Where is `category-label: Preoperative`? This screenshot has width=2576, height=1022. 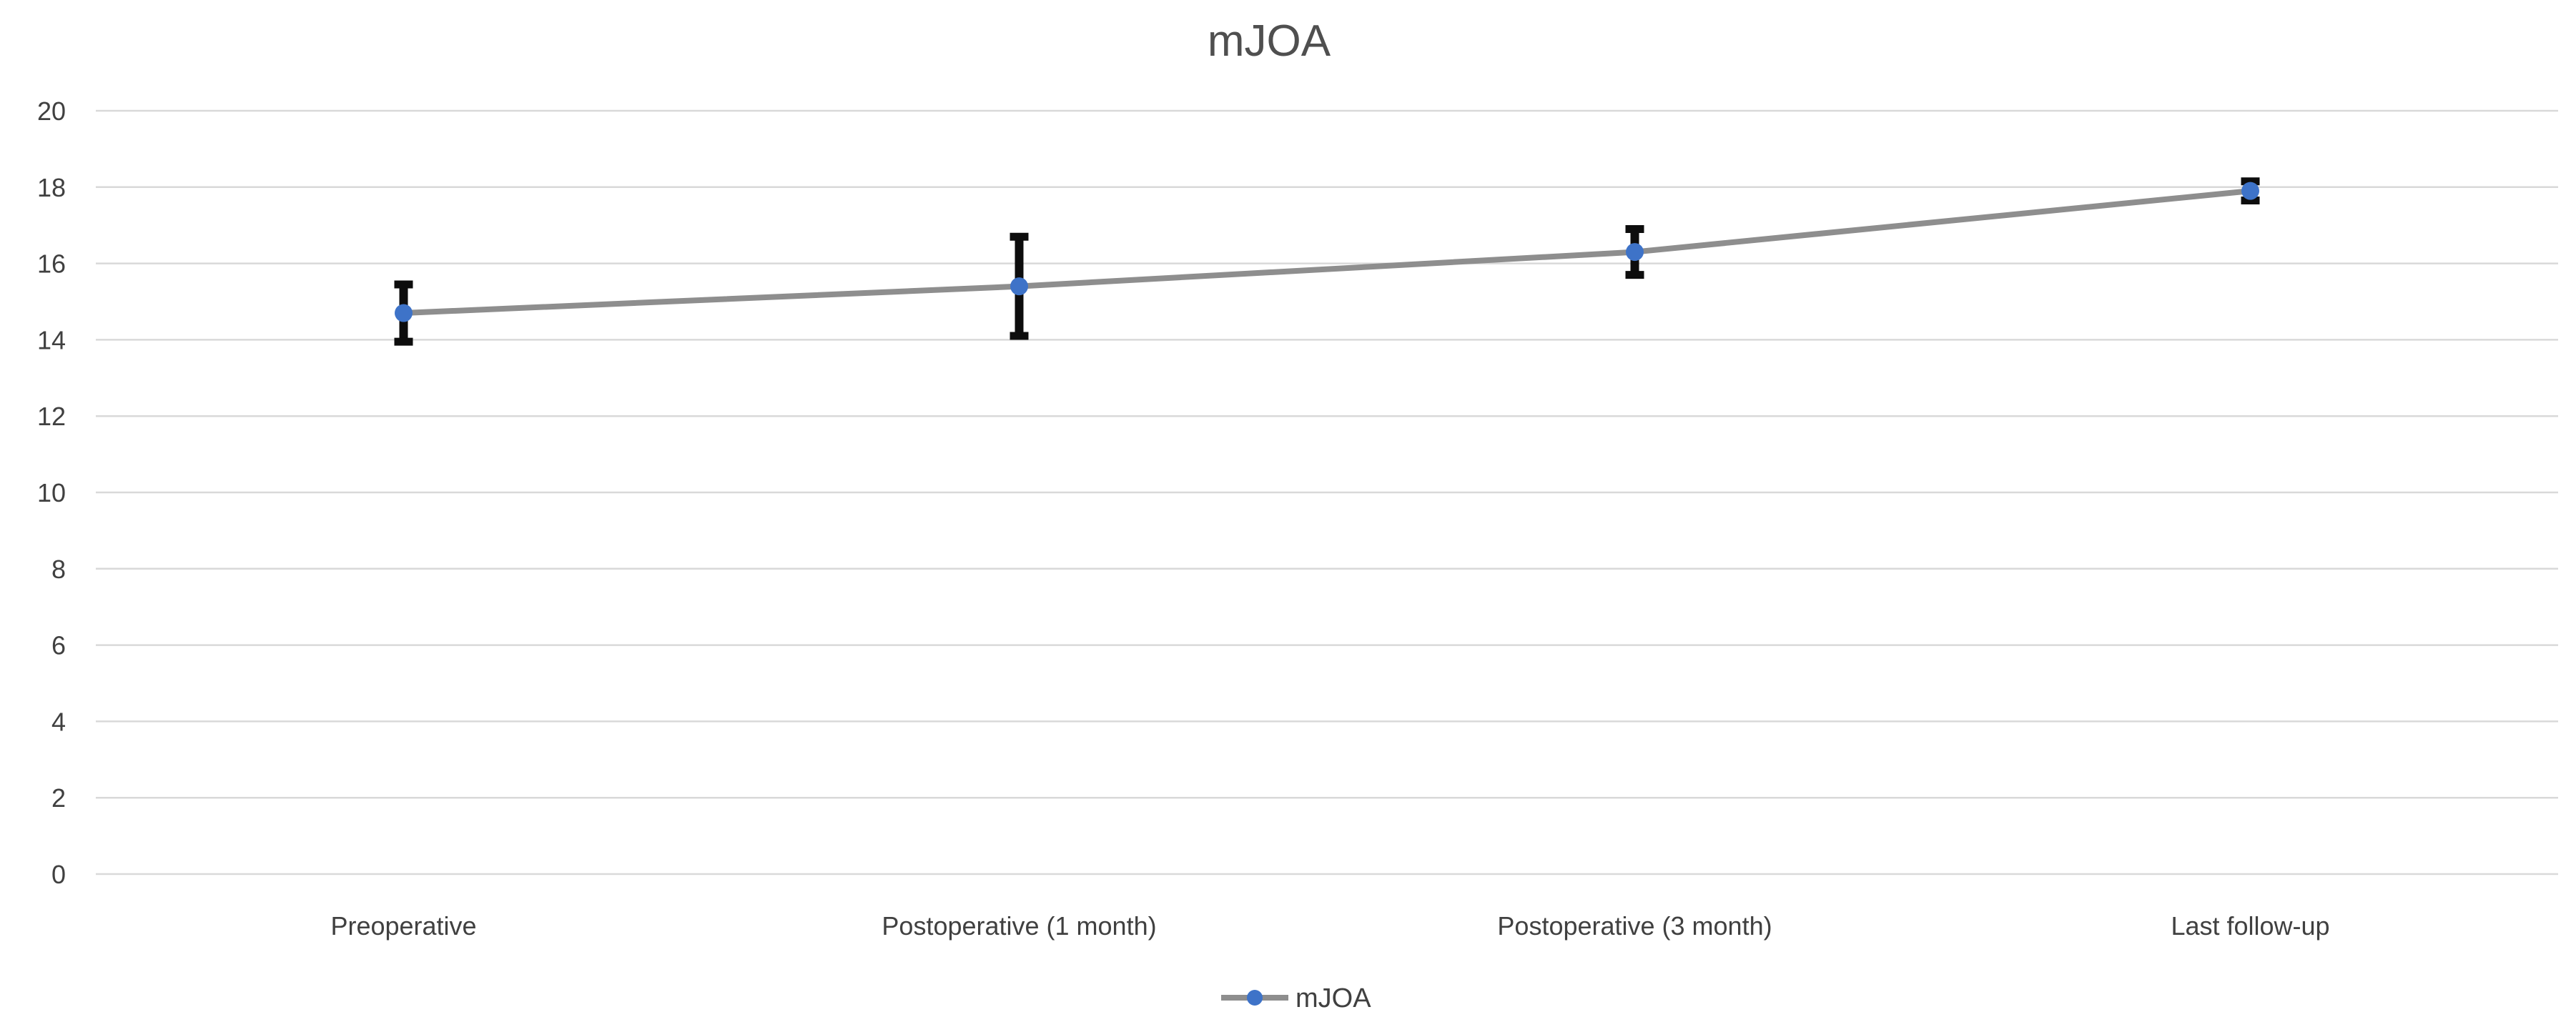
category-label: Preoperative is located at coordinates (403, 926).